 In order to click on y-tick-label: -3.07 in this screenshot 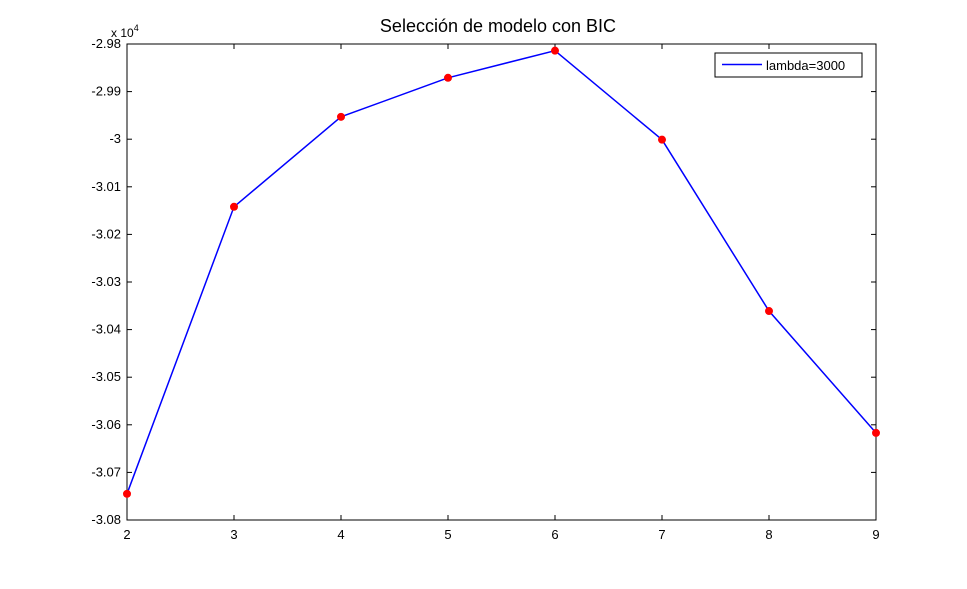, I will do `click(106, 471)`.